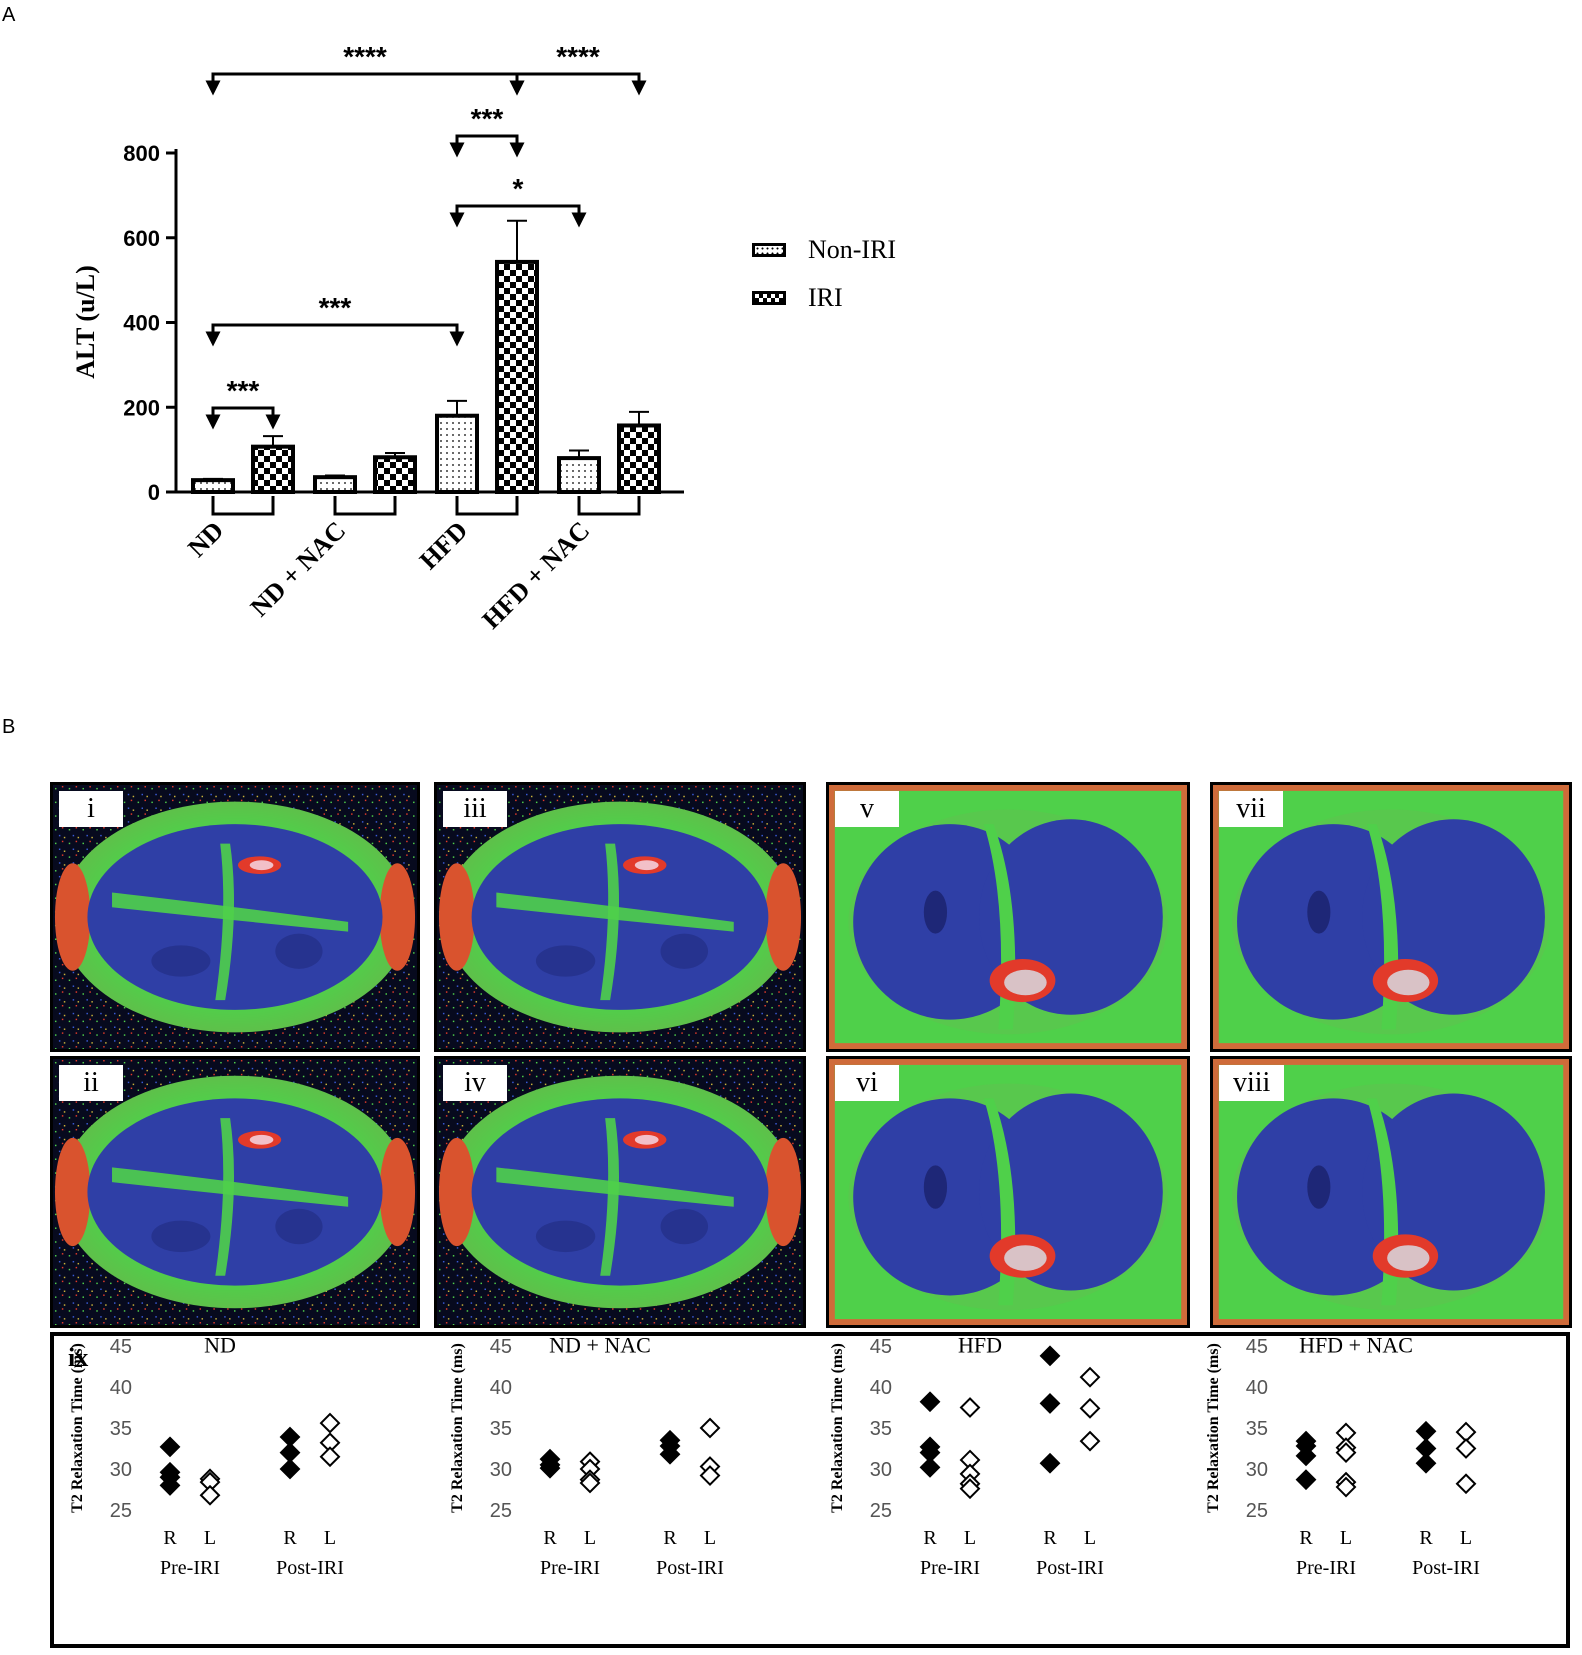 The height and width of the screenshot is (1655, 1582). Describe the element at coordinates (1008, 1192) in the screenshot. I see `mri-image-vi: vi` at that location.